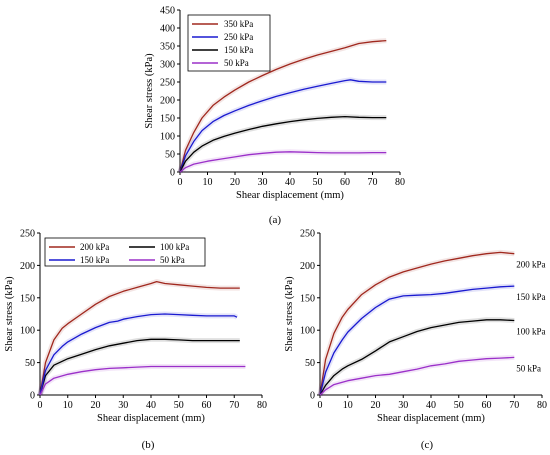  What do you see at coordinates (94, 247) in the screenshot?
I see `legend-entry: 200 kPa` at bounding box center [94, 247].